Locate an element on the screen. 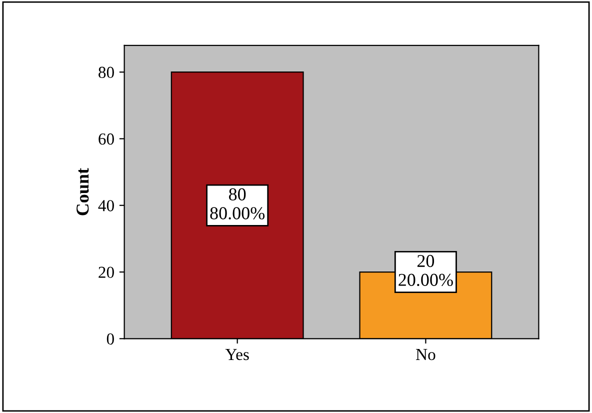  y-tick-label: 60 is located at coordinates (106, 139).